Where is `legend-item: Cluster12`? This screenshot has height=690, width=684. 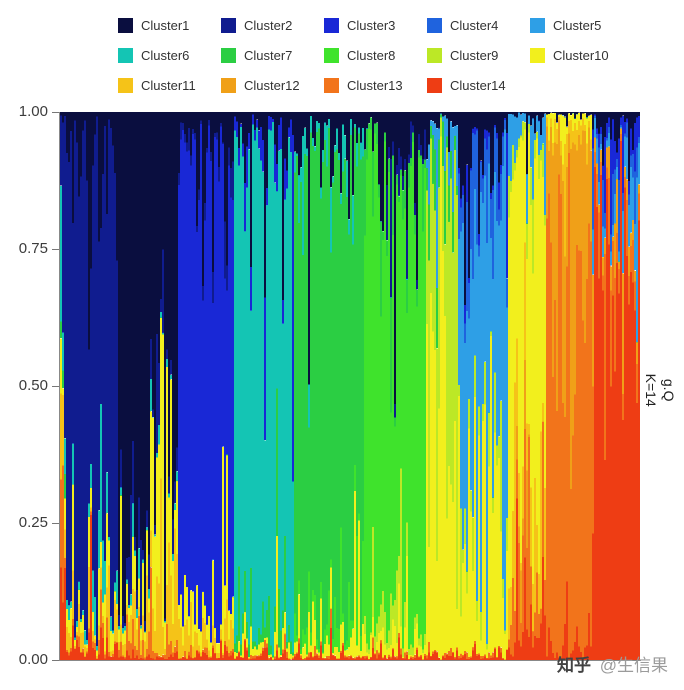
legend-item: Cluster12 is located at coordinates (272, 85).